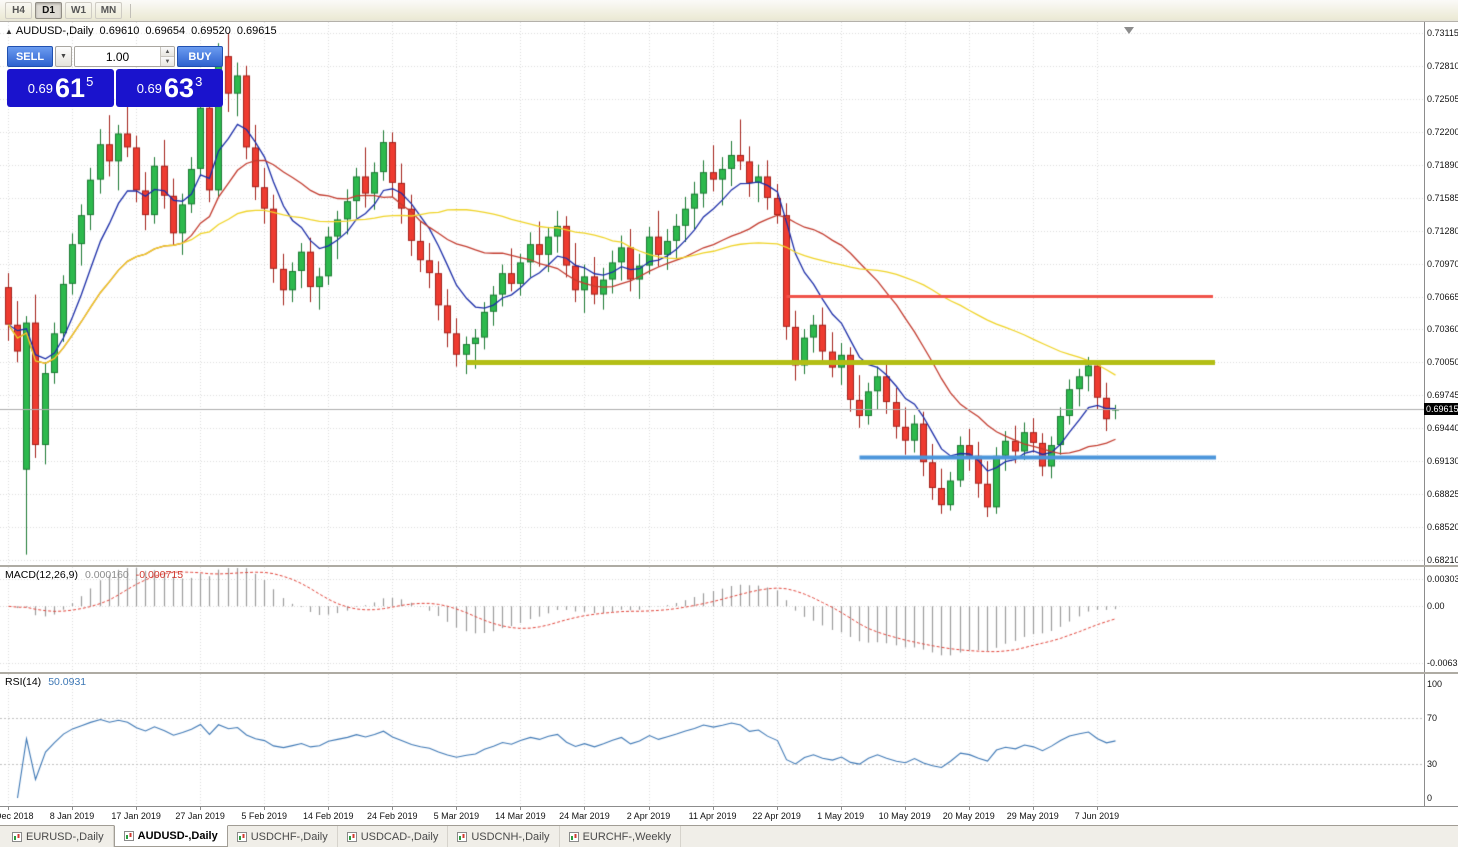 The height and width of the screenshot is (847, 1458). What do you see at coordinates (1432, 763) in the screenshot?
I see `axis-tick-label: 30` at bounding box center [1432, 763].